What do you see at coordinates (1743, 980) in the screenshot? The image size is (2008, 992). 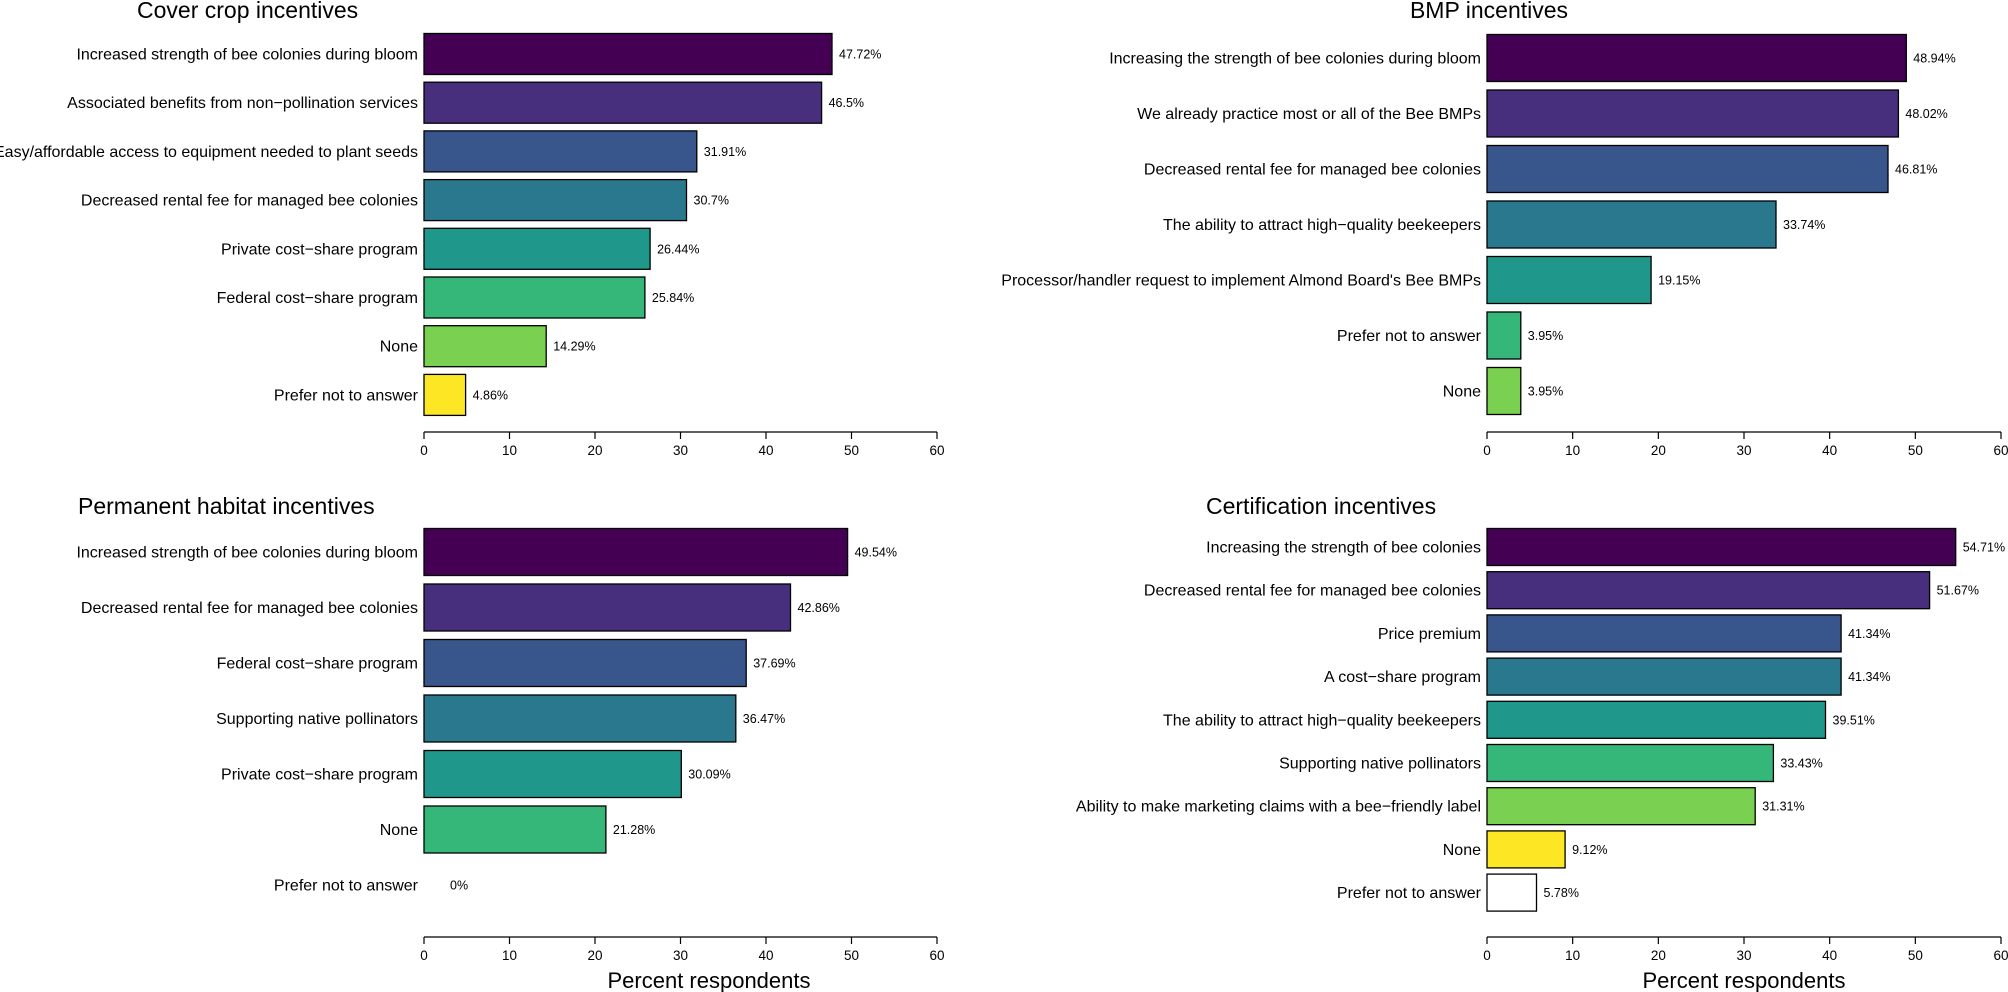 I see `x-axis-title-certification: Percent respondents` at bounding box center [1743, 980].